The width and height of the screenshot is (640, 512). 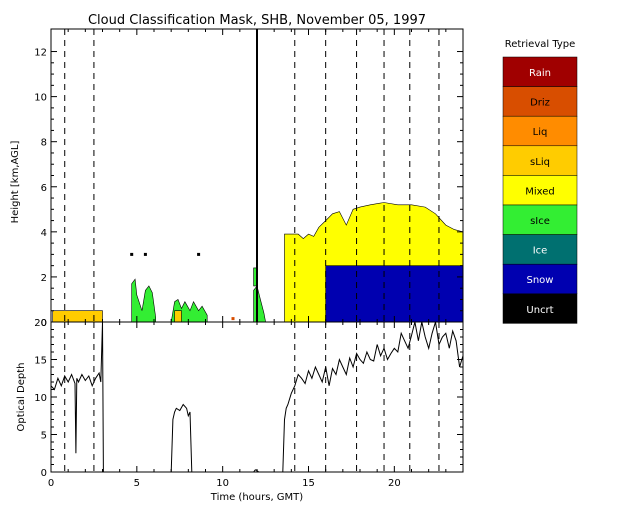 I want to click on bottom-xtick-label-10: 10, so click(x=222, y=483).